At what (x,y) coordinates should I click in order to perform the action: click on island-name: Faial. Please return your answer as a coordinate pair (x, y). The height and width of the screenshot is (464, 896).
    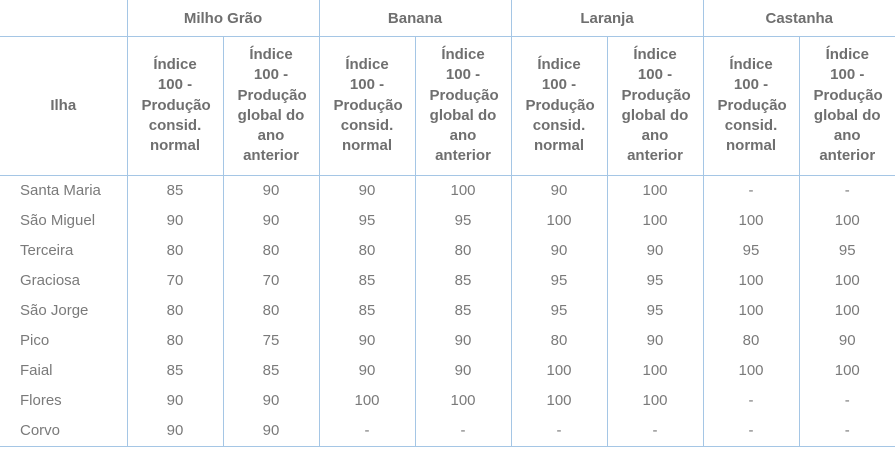
    Looking at the image, I should click on (36, 370).